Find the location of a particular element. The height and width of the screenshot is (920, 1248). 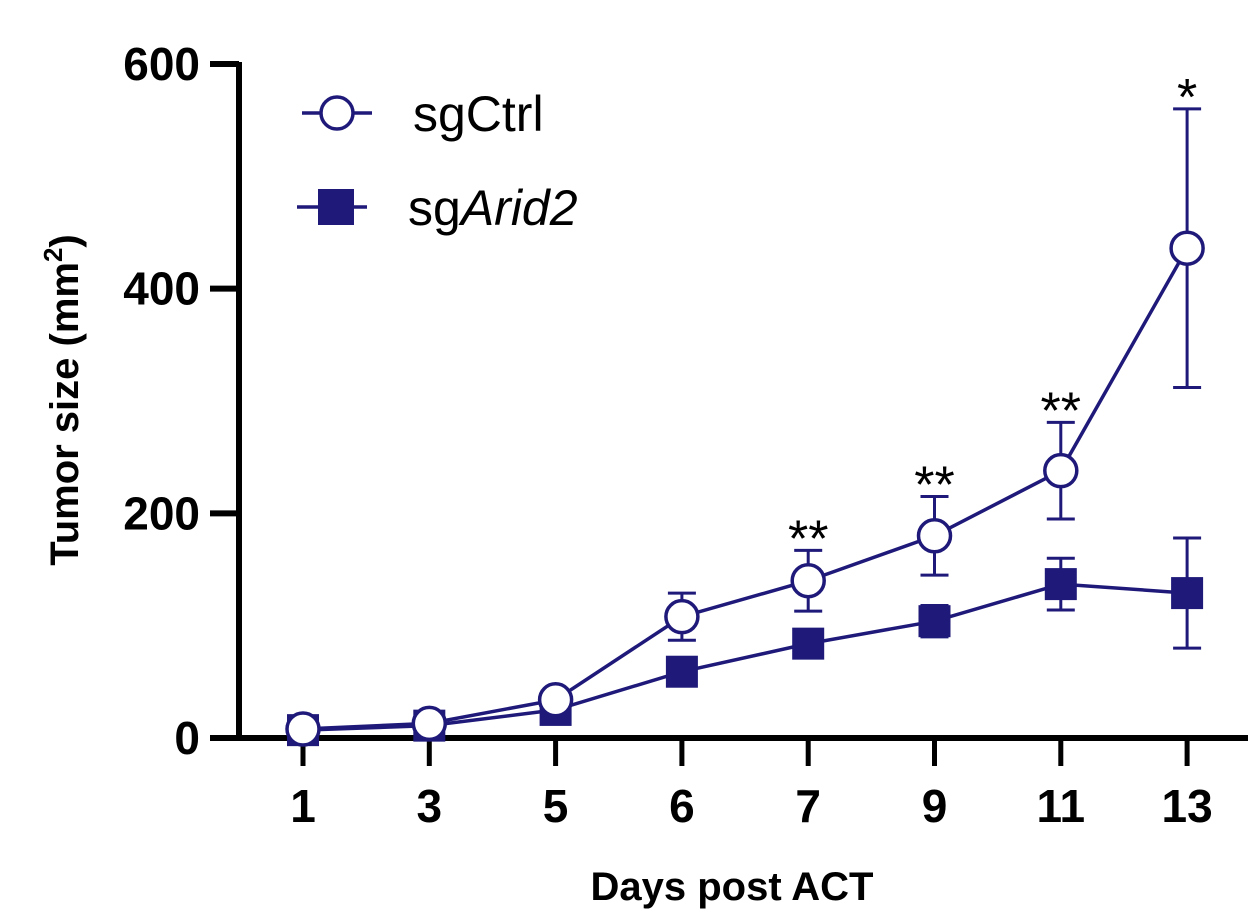

x-axis-label: Days post ACT is located at coordinates (731, 887).